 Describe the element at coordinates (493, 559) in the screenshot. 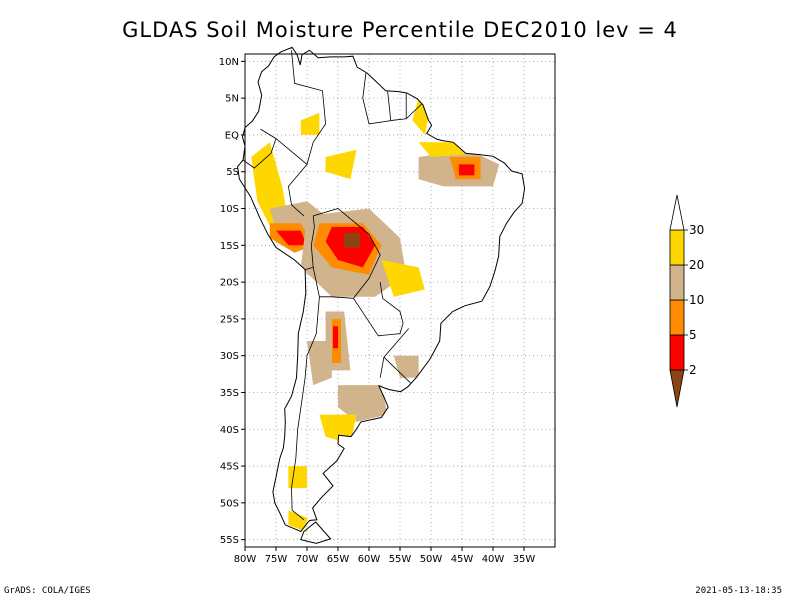

I see `lon-tick-label: 40W` at that location.